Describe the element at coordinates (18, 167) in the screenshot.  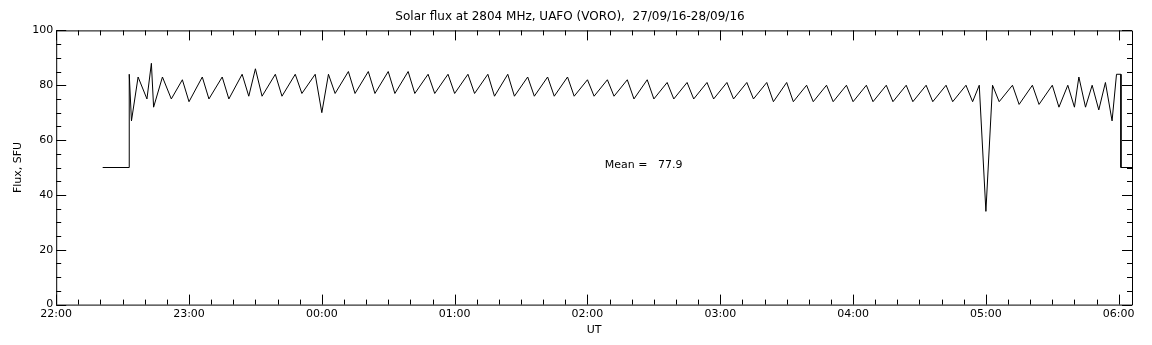
I see `y-axis-title: Flux, SFU` at that location.